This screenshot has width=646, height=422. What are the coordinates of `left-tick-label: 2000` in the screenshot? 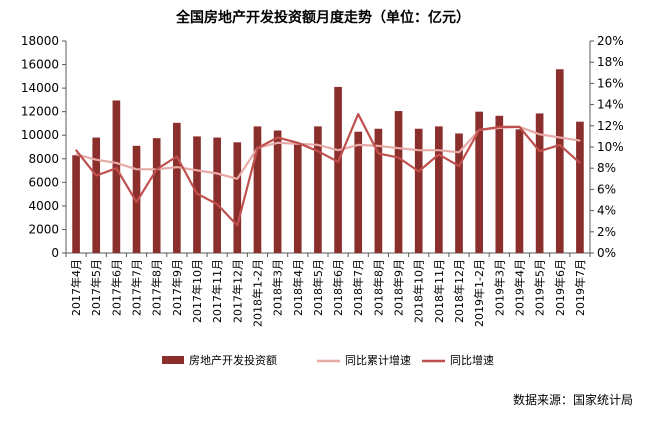 It's located at (43, 229).